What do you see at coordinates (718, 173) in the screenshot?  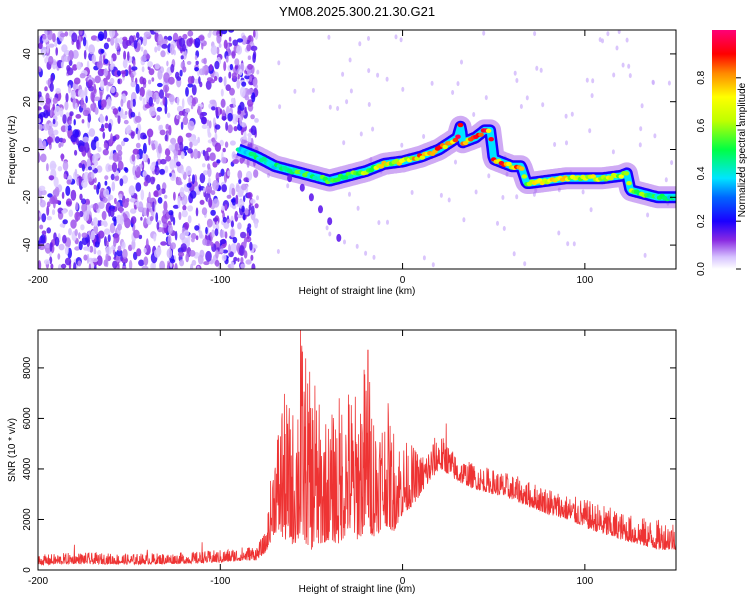 I see `colorbar-ticks: 0.0 0.2 0.4 0.6 0.8` at bounding box center [718, 173].